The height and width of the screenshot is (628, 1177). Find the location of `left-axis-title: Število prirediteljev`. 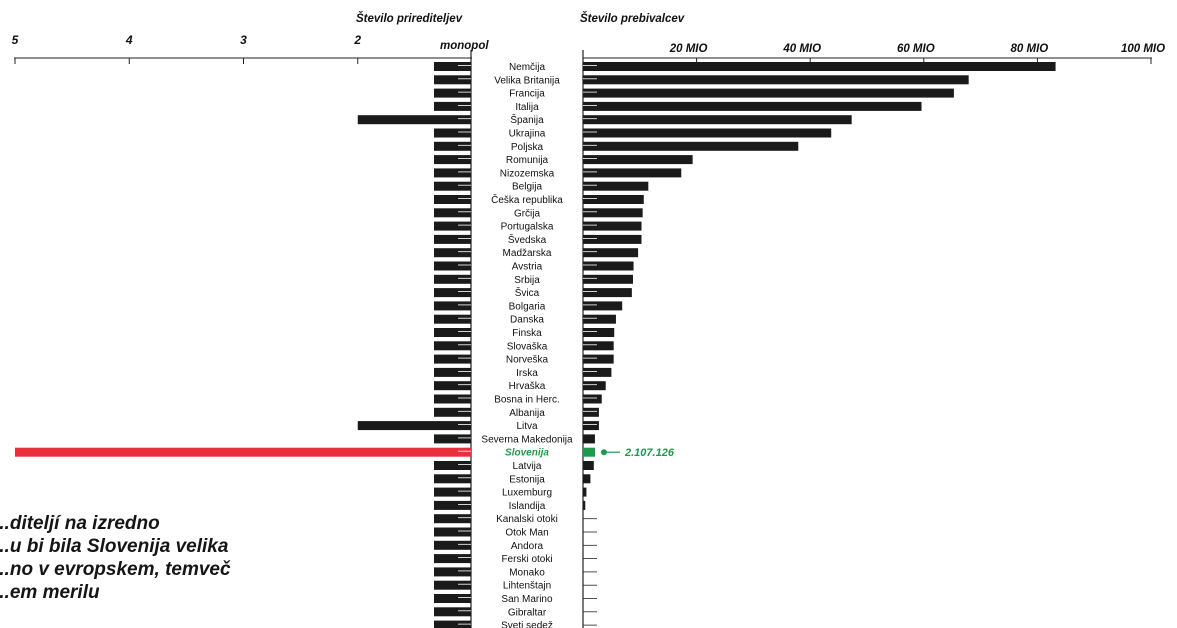

left-axis-title: Število prirediteljev is located at coordinates (409, 19).